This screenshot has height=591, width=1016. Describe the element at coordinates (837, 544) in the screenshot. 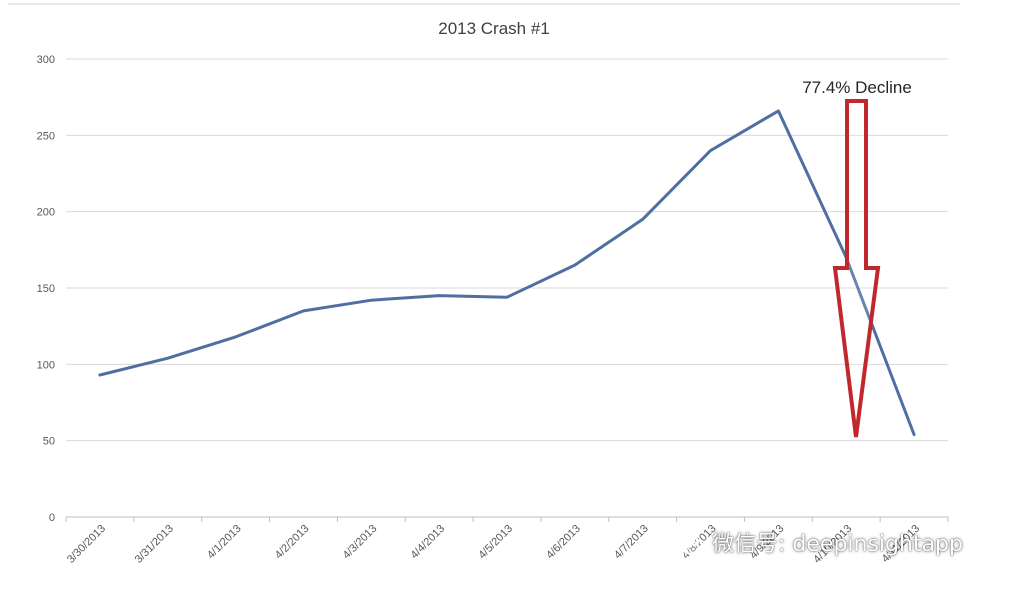

I see `watermark-text: 微信号: deepinsightapp` at that location.